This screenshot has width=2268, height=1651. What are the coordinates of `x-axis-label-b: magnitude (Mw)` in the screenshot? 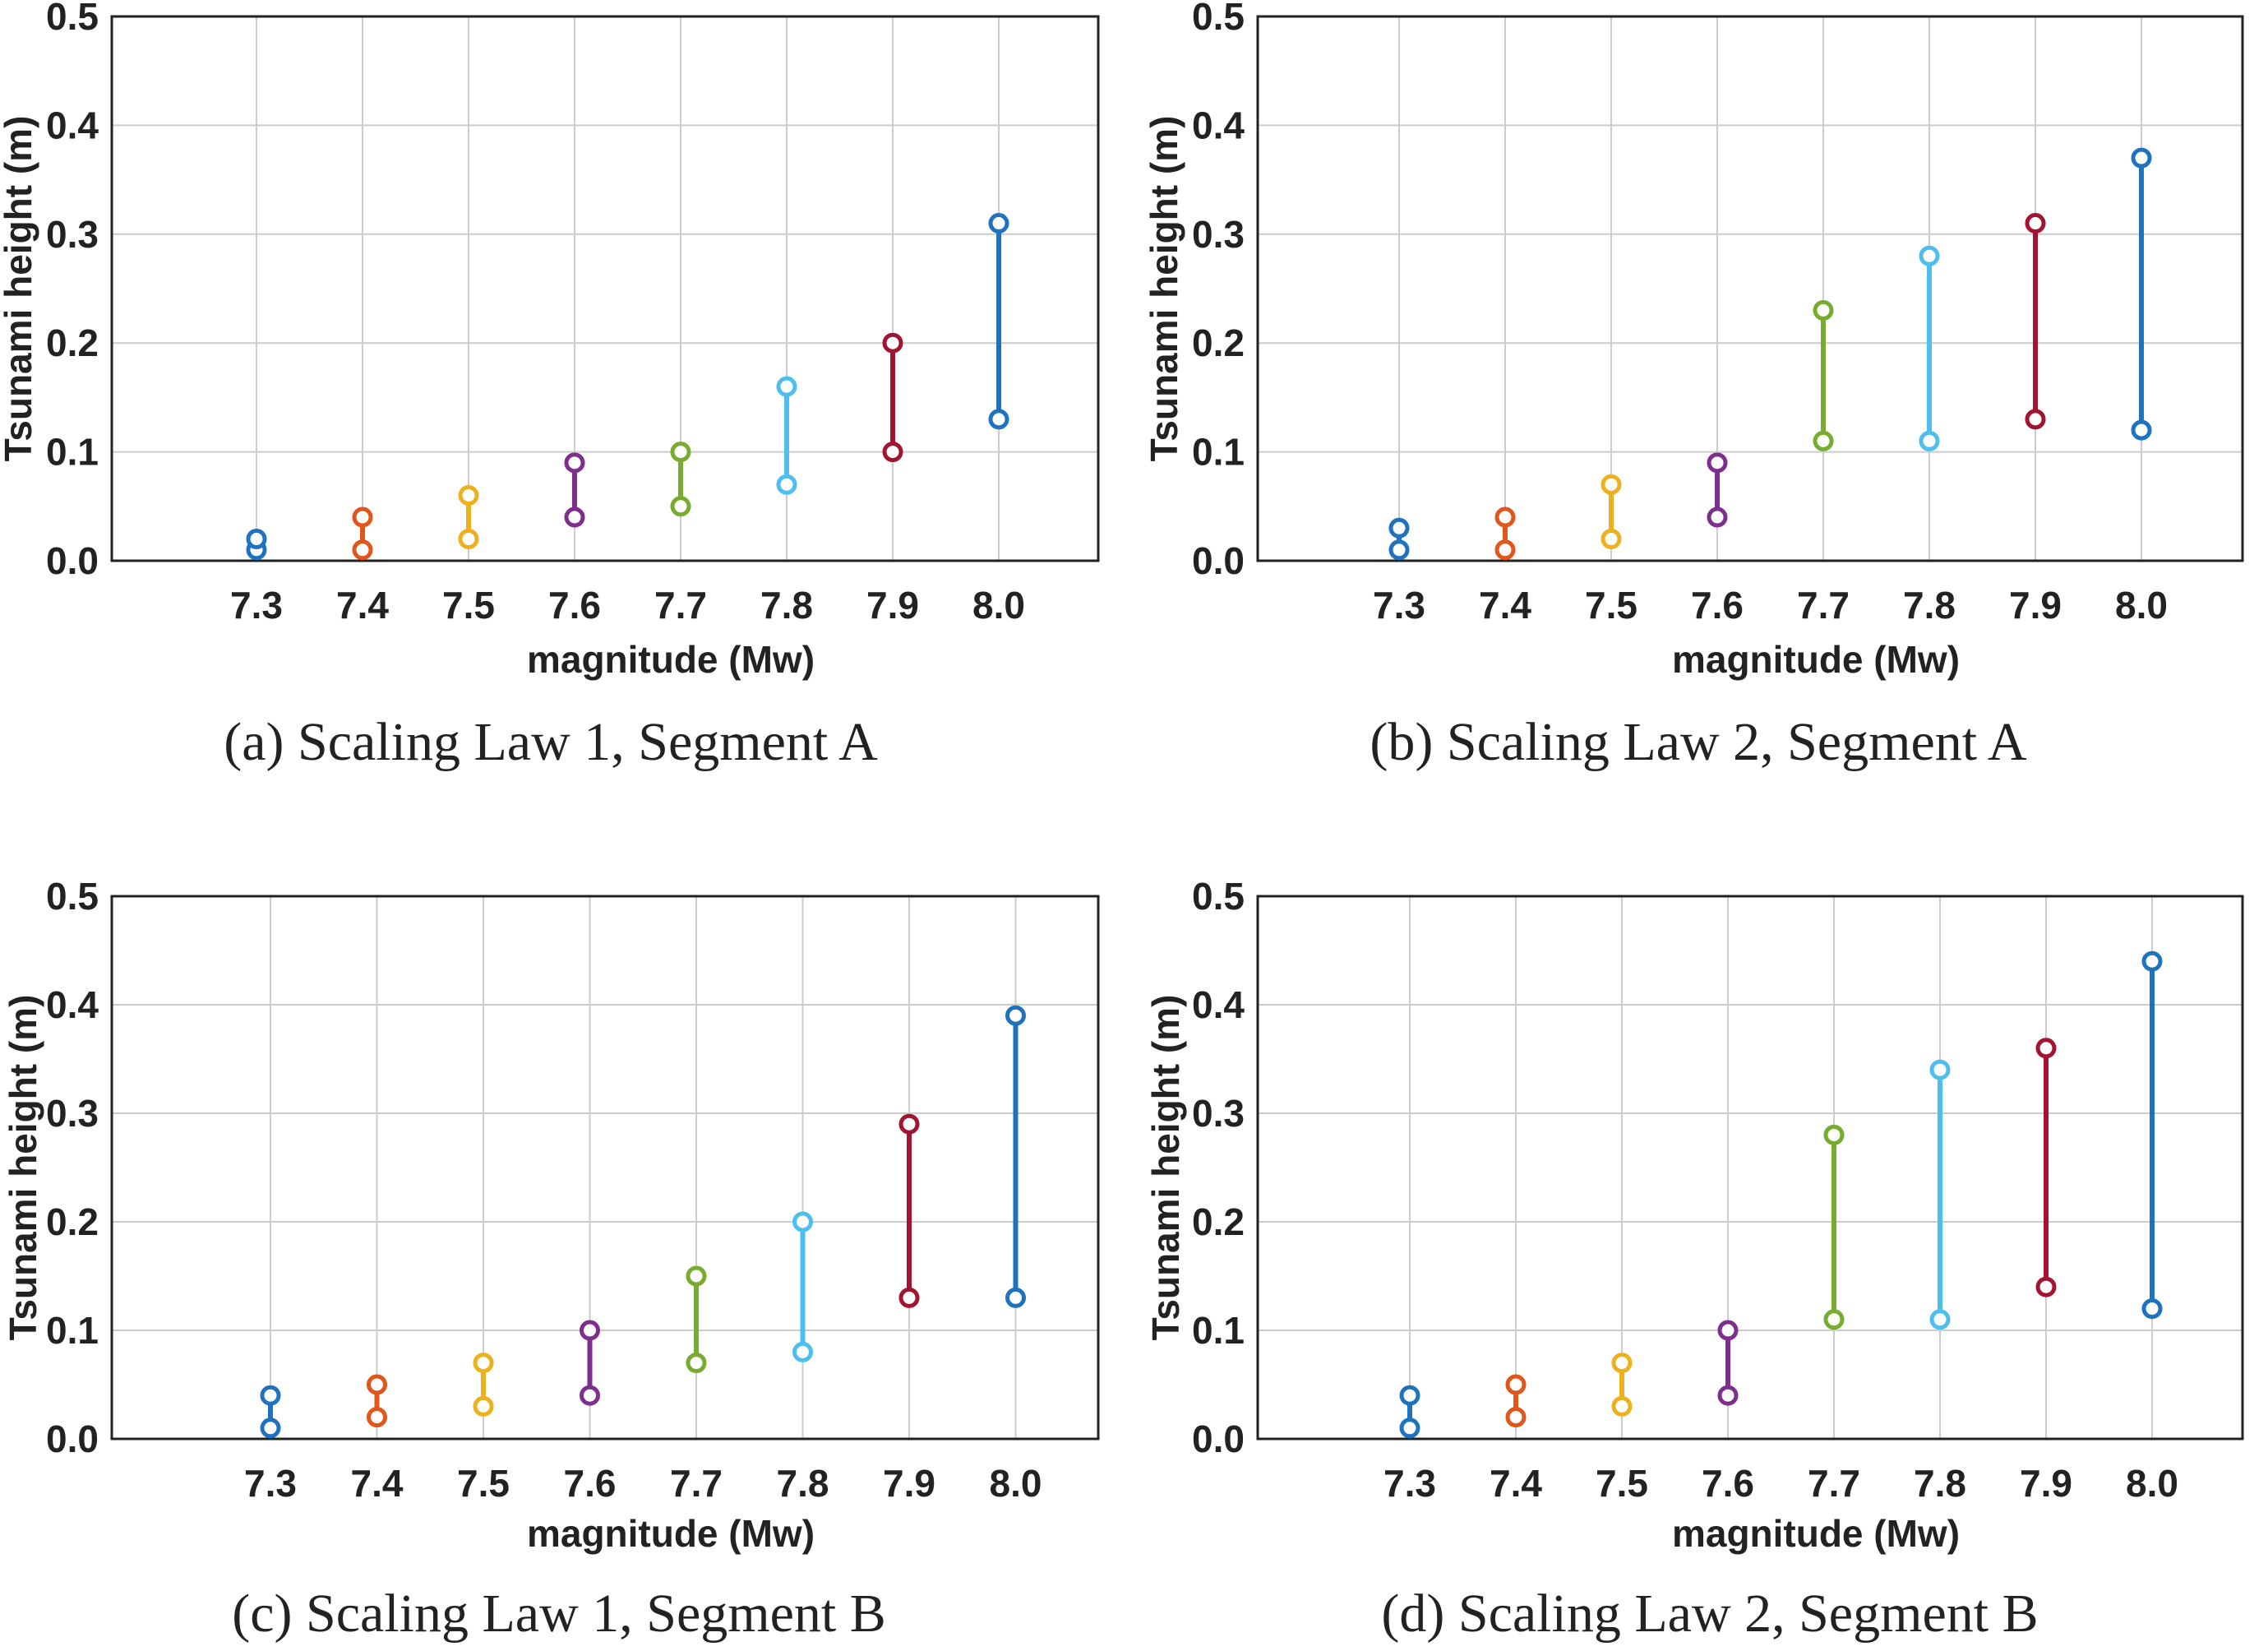 It's located at (1816, 659).